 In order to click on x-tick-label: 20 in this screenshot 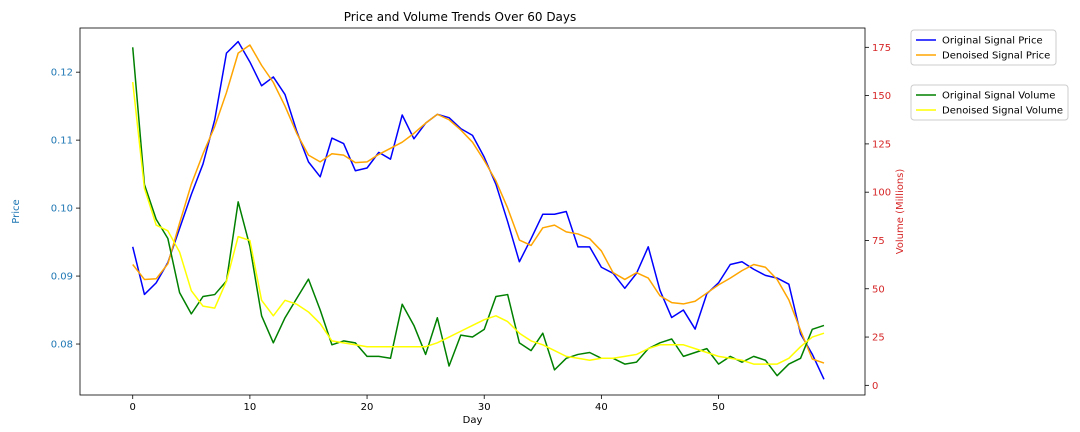, I will do `click(367, 407)`.